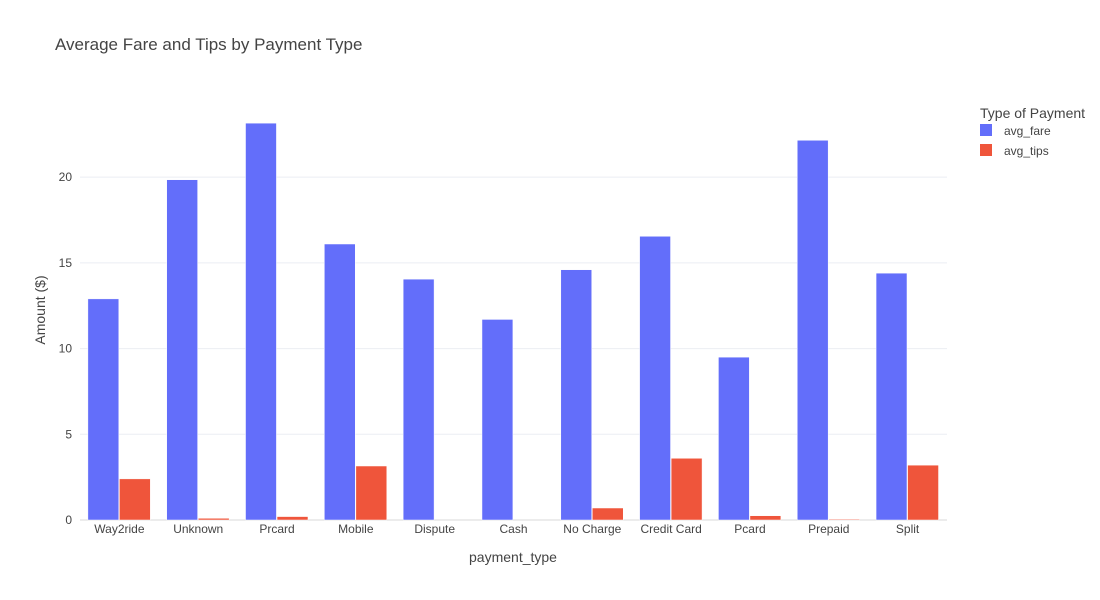 This screenshot has width=1100, height=600. Describe the element at coordinates (670, 529) in the screenshot. I see `x-tick-label: Credit Card` at that location.